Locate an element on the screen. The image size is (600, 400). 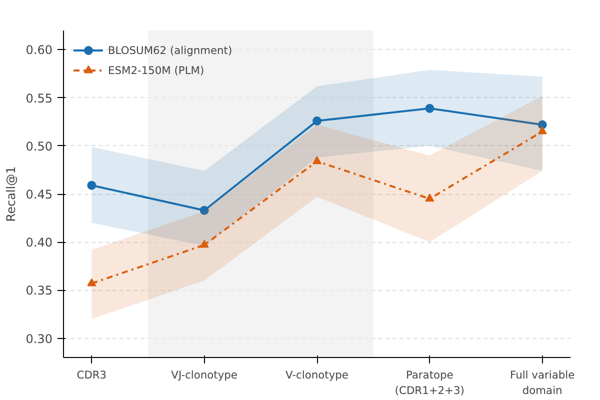
x-tick-label: Full variable domain is located at coordinates (542, 383).